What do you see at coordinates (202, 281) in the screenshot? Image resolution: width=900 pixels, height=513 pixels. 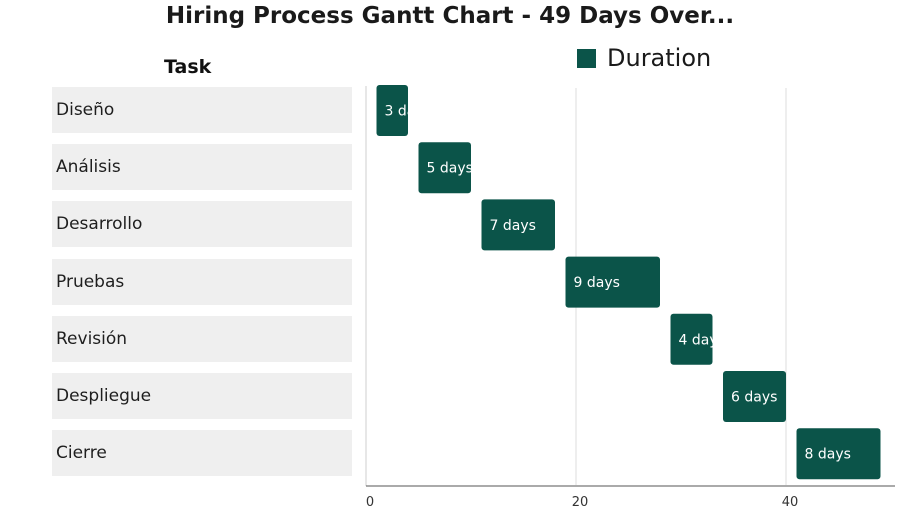 I see `task-row: Pruebas` at bounding box center [202, 281].